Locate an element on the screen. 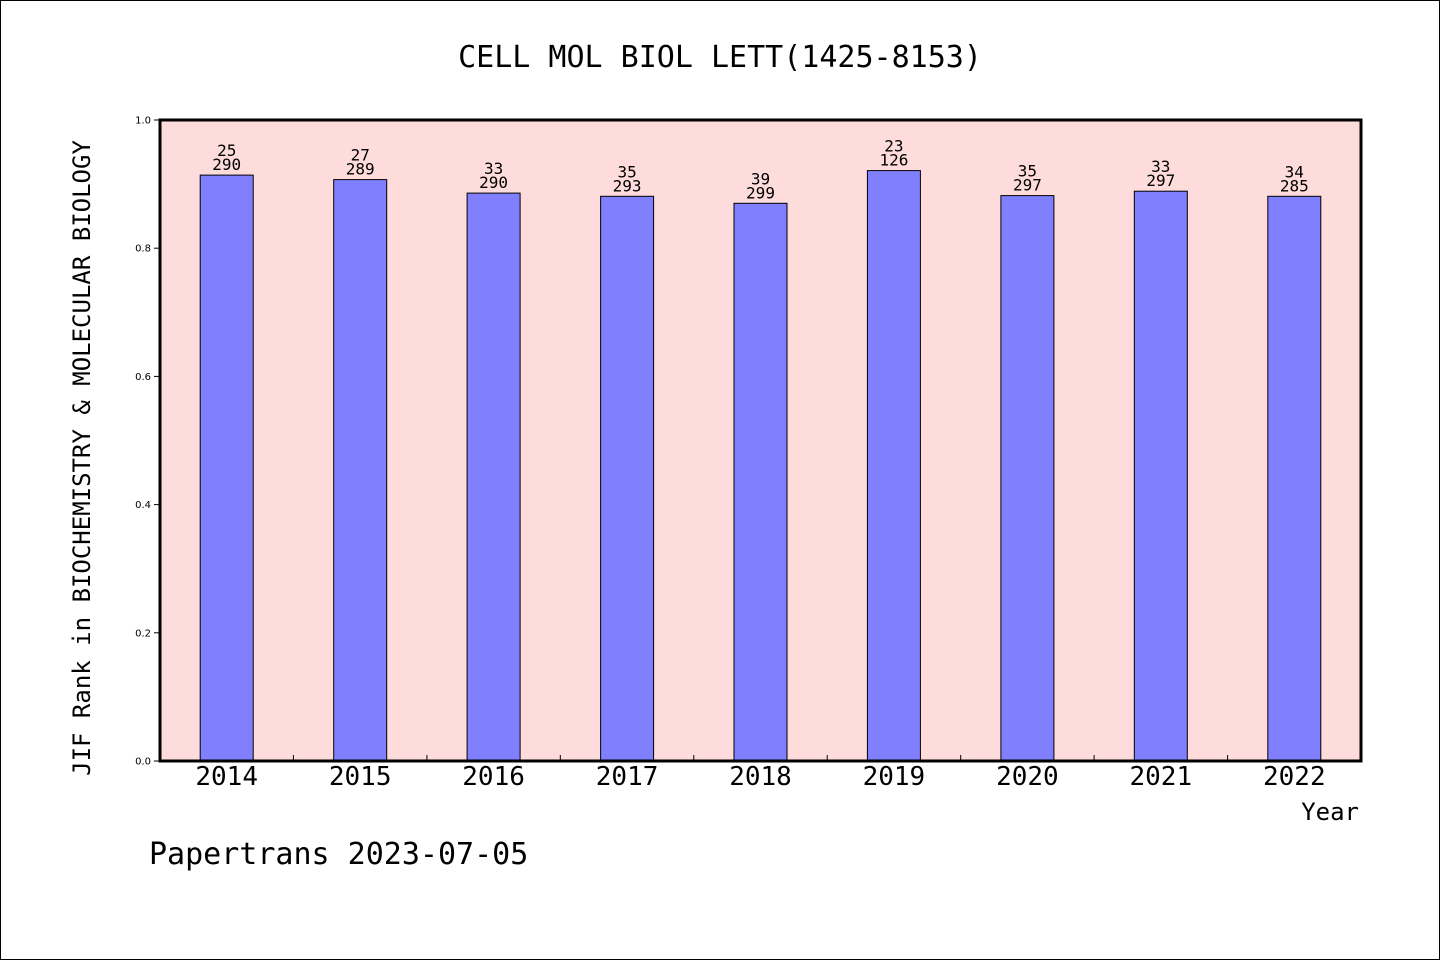 This screenshot has height=960, width=1440. bar-total-label-2015: 289 is located at coordinates (360, 169).